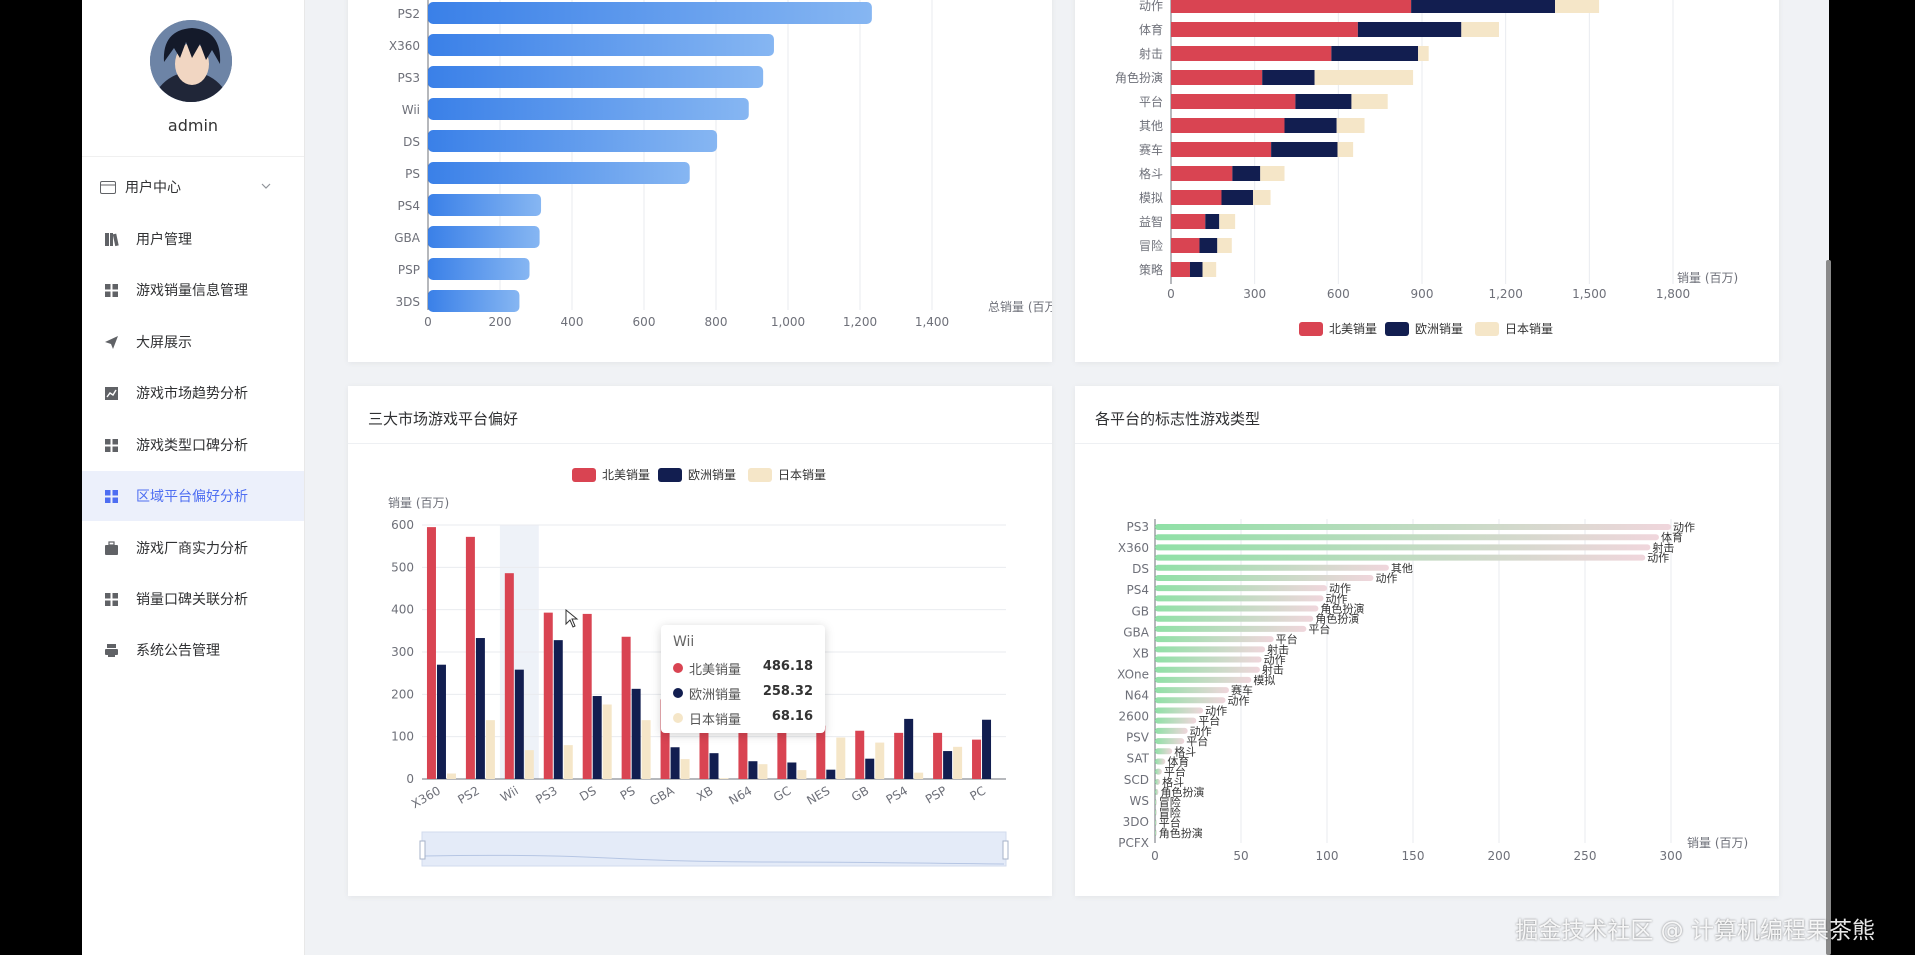 Image resolution: width=1915 pixels, height=955 pixels. What do you see at coordinates (1353, 329) in the screenshot?
I see `legend-label: 北美销量` at bounding box center [1353, 329].